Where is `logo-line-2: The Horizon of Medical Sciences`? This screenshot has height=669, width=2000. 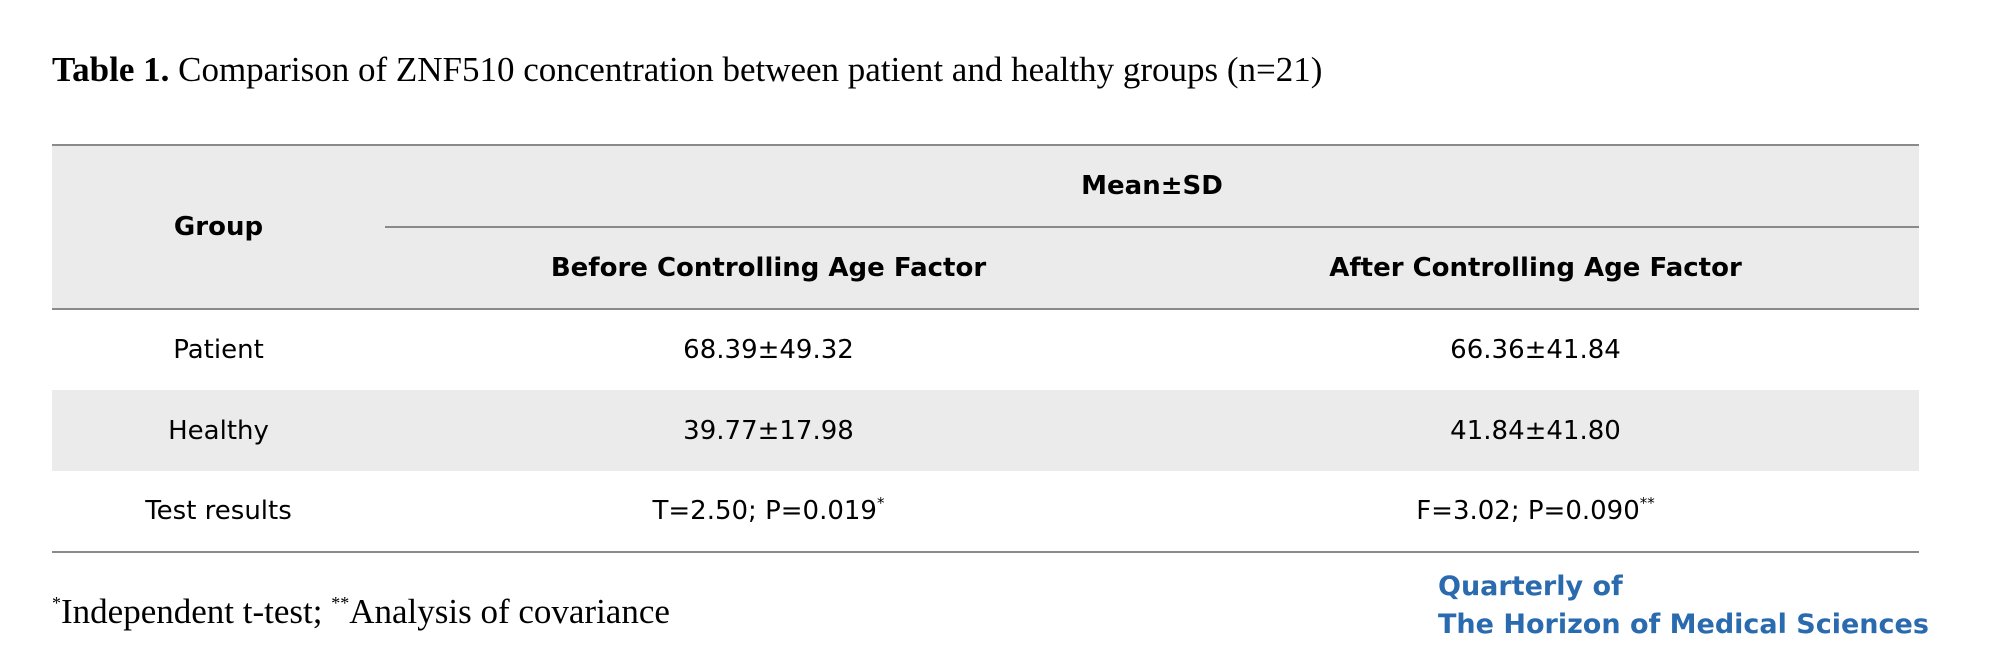 logo-line-2: The Horizon of Medical Sciences is located at coordinates (1683, 624).